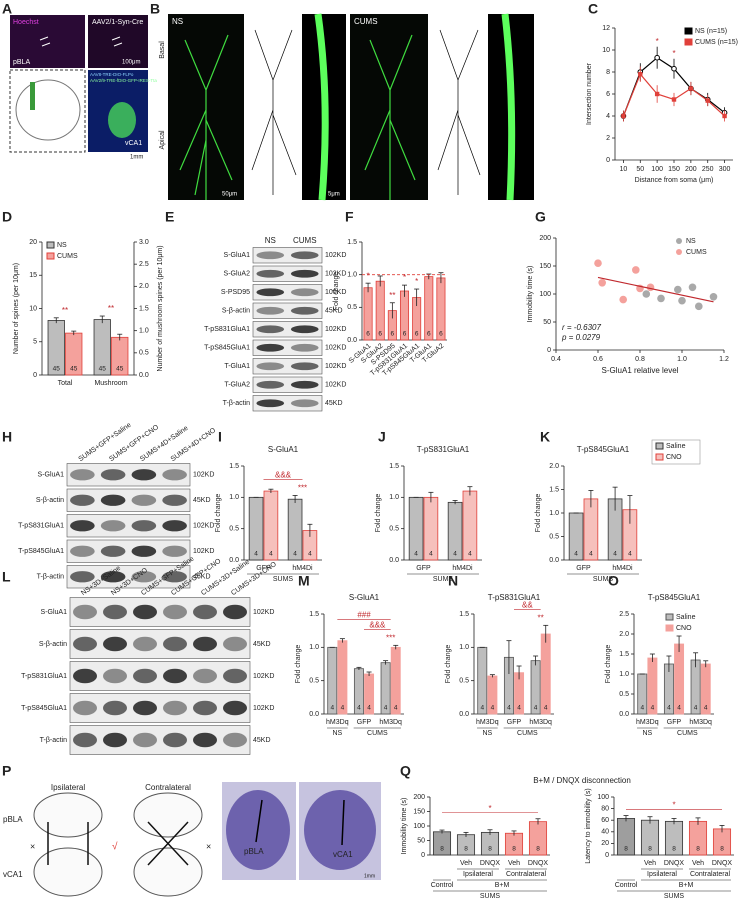  What do you see at coordinates (144, 375) in the screenshot?
I see `y2-tick-label: 0.0` at bounding box center [144, 375].